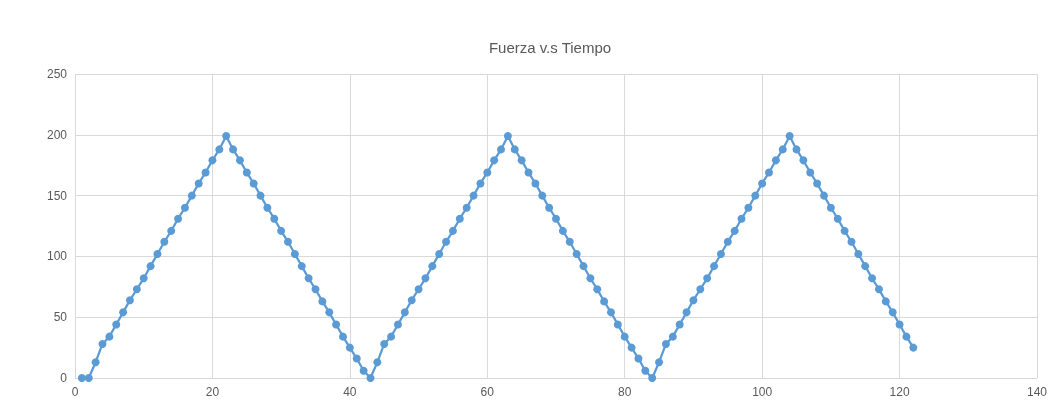 This screenshot has width=1051, height=419. What do you see at coordinates (57, 74) in the screenshot?
I see `y-tick-label: 250` at bounding box center [57, 74].